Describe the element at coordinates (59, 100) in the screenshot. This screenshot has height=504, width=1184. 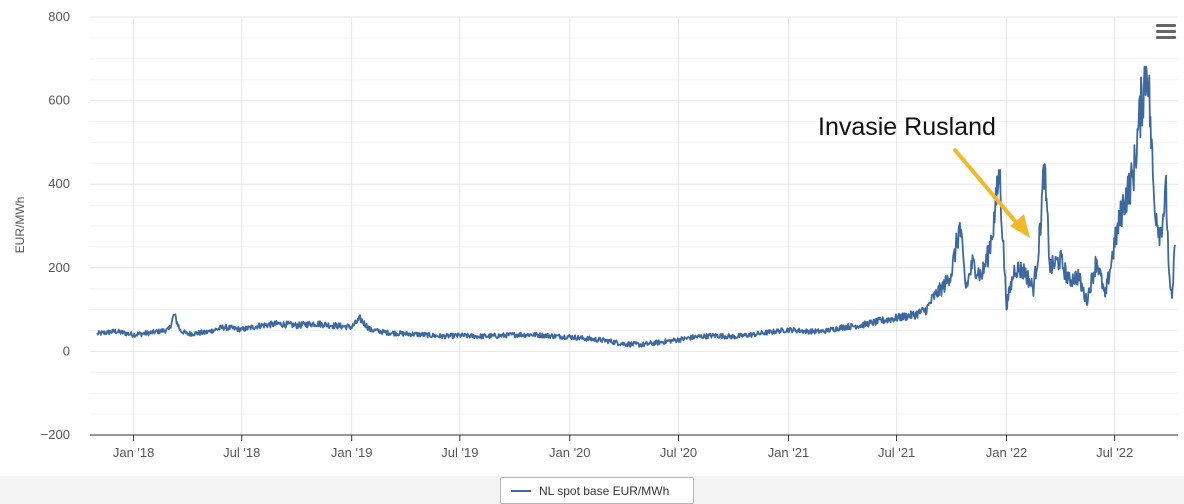
I see `y-tick-label: 600` at that location.